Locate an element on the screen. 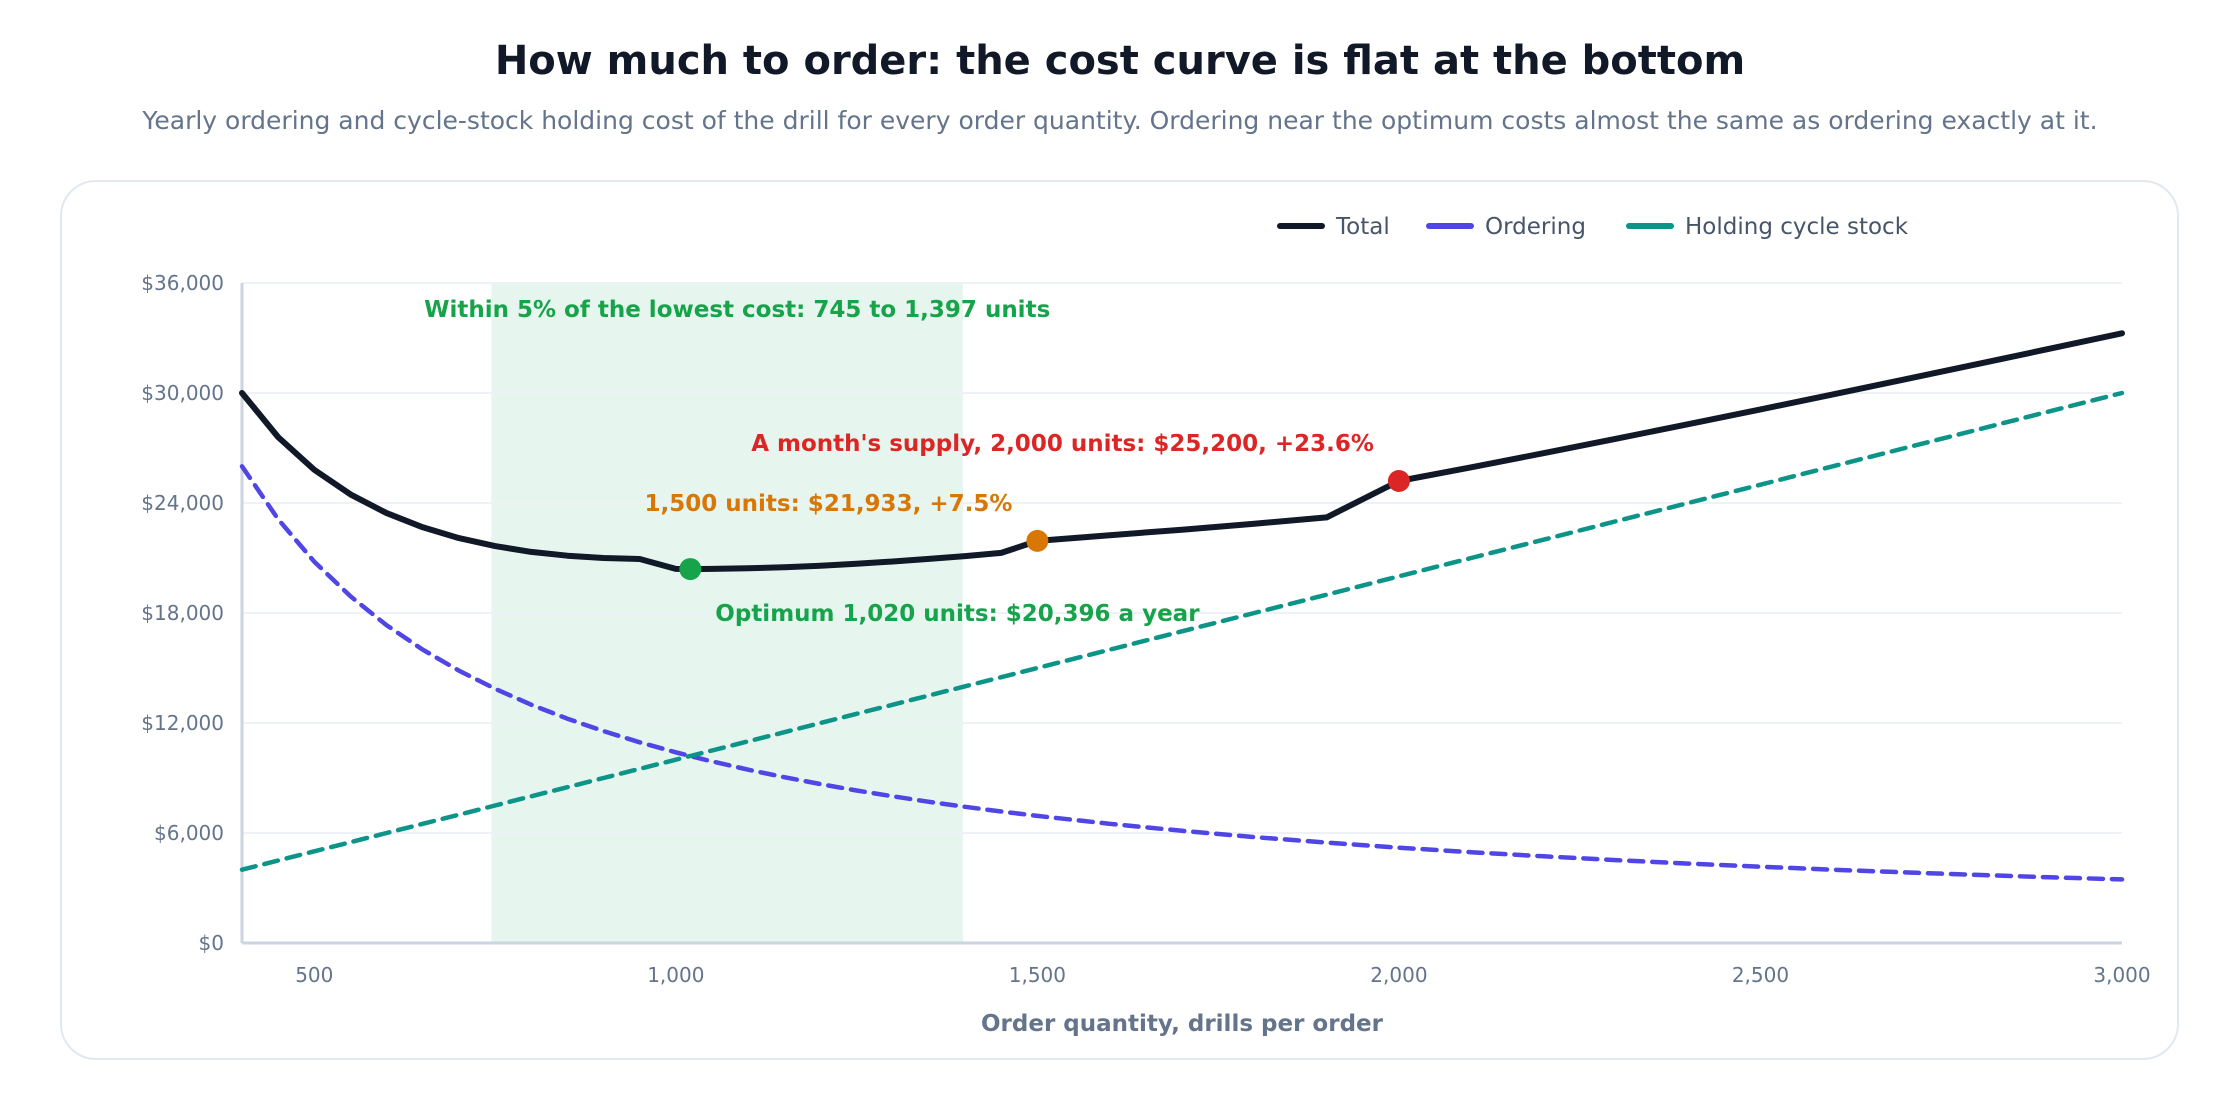 Image resolution: width=2240 pixels, height=1120 pixels. marker-label: Optimum 1,020 units: $20,396 a year is located at coordinates (957, 614).